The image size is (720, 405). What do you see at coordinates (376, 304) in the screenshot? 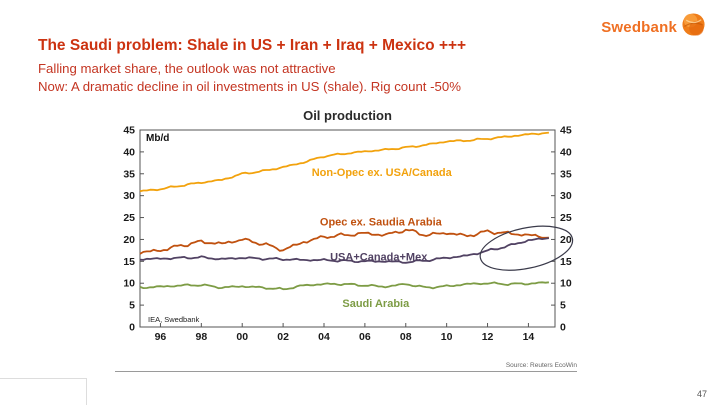
I see `svg-text: Saudi Arabia` at bounding box center [376, 304].